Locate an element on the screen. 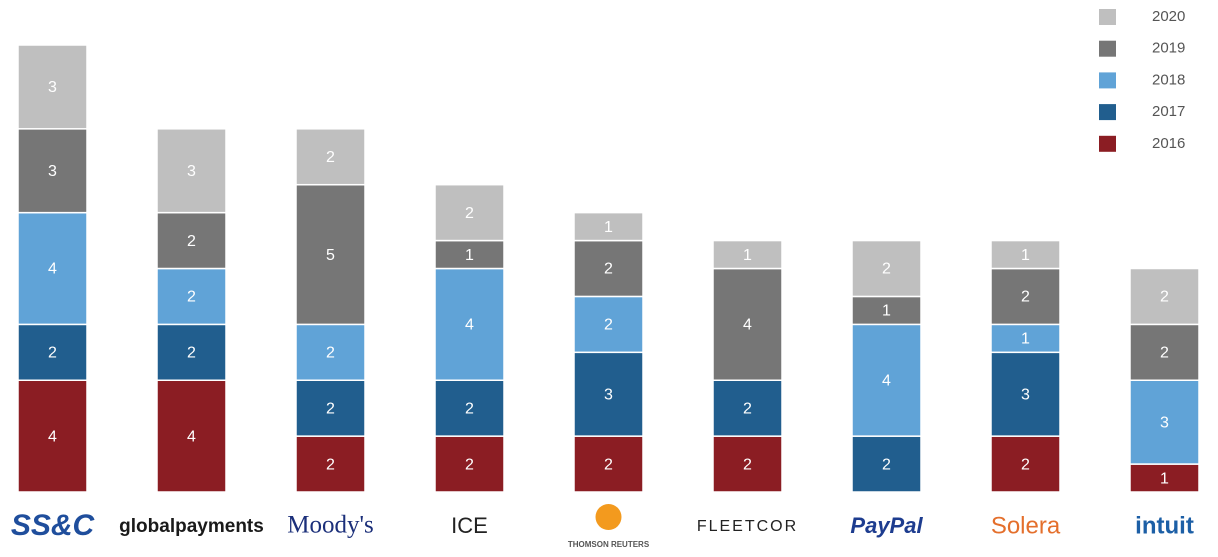 The height and width of the screenshot is (557, 1218). legend-label: 2020 is located at coordinates (1168, 16).